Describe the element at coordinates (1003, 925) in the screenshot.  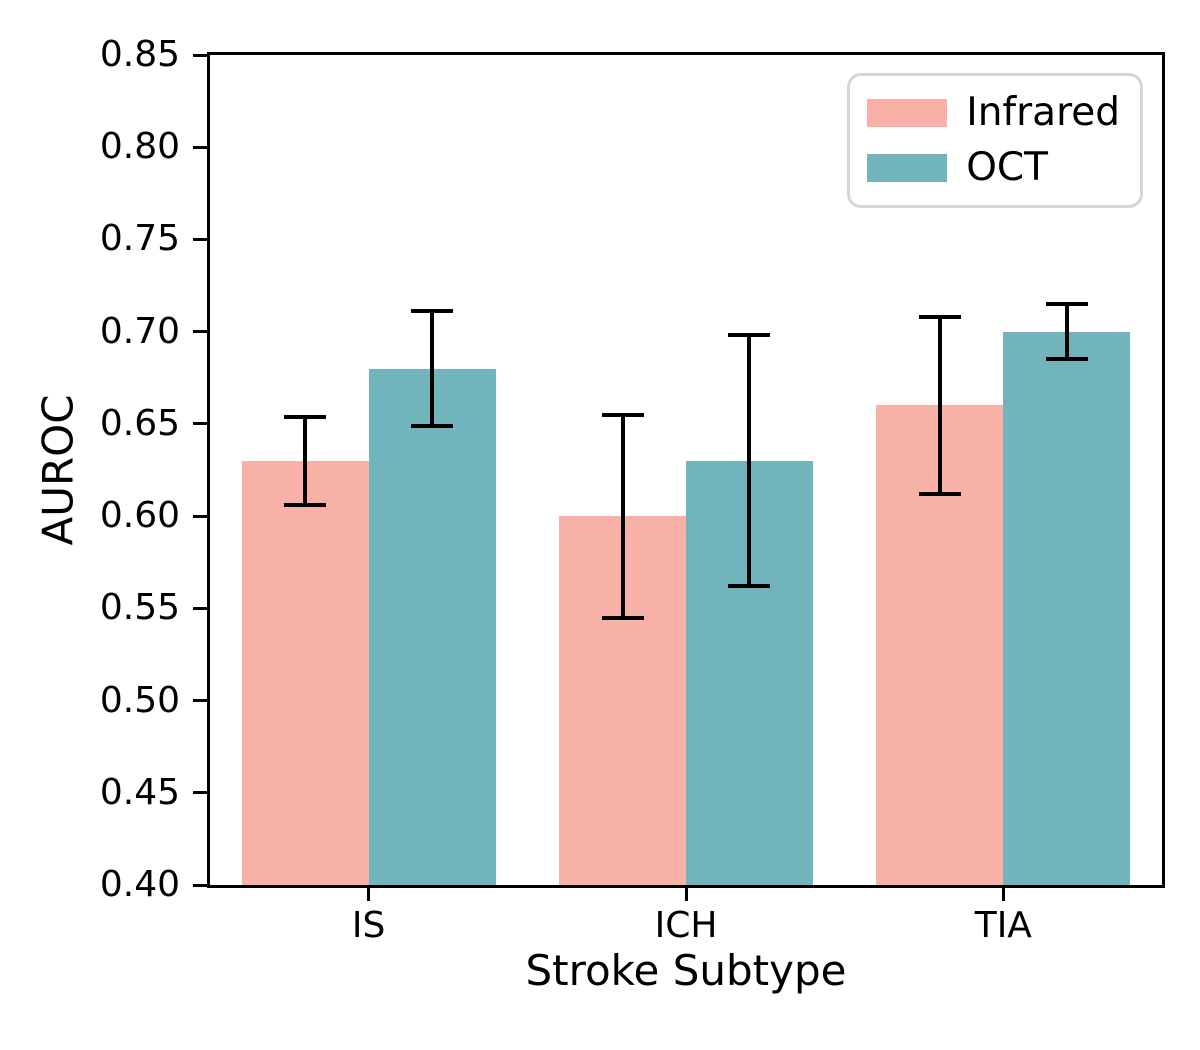
I see `x-tick-label: TIA` at that location.